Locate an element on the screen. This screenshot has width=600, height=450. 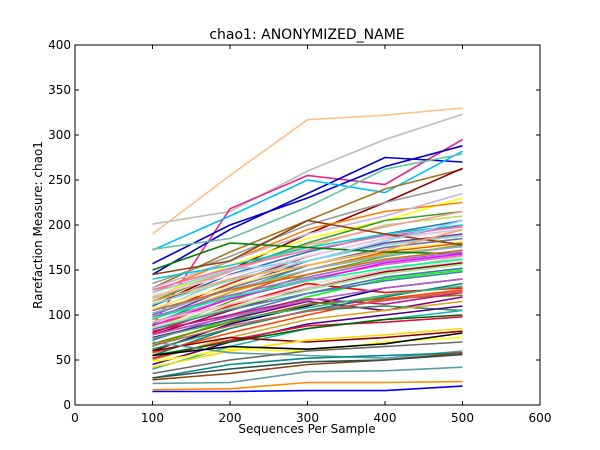
y-tick-label: 50 is located at coordinates (63, 360).